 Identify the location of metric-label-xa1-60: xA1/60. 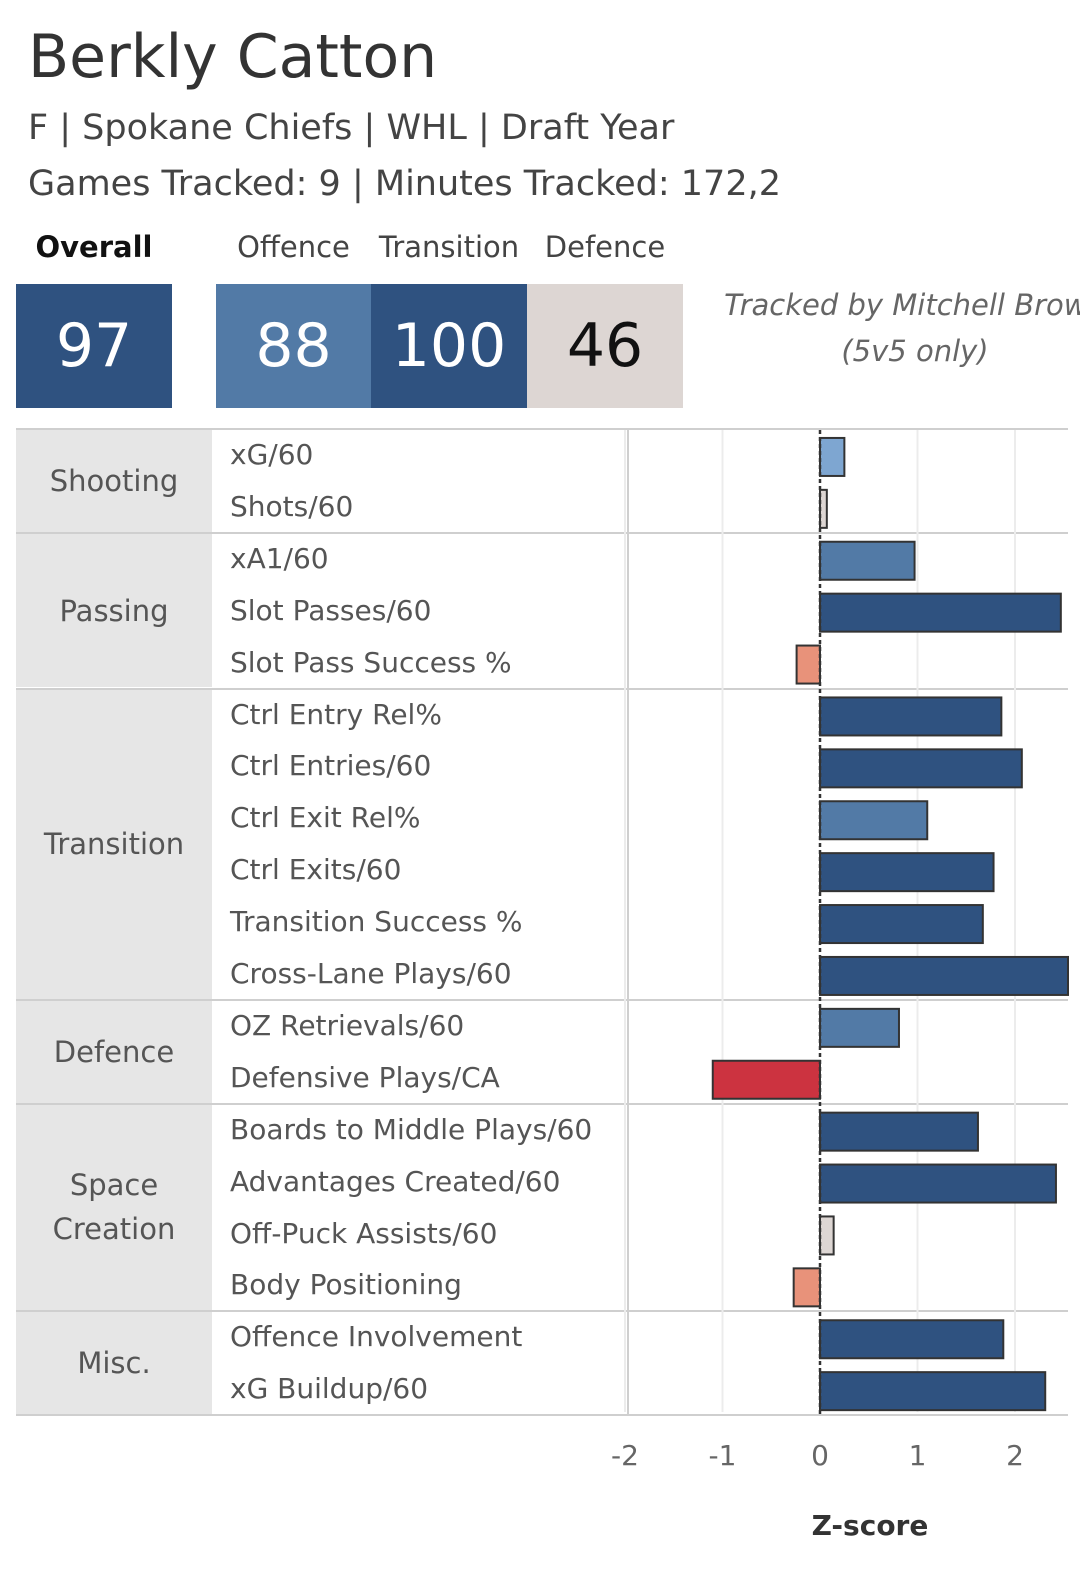
(279, 558).